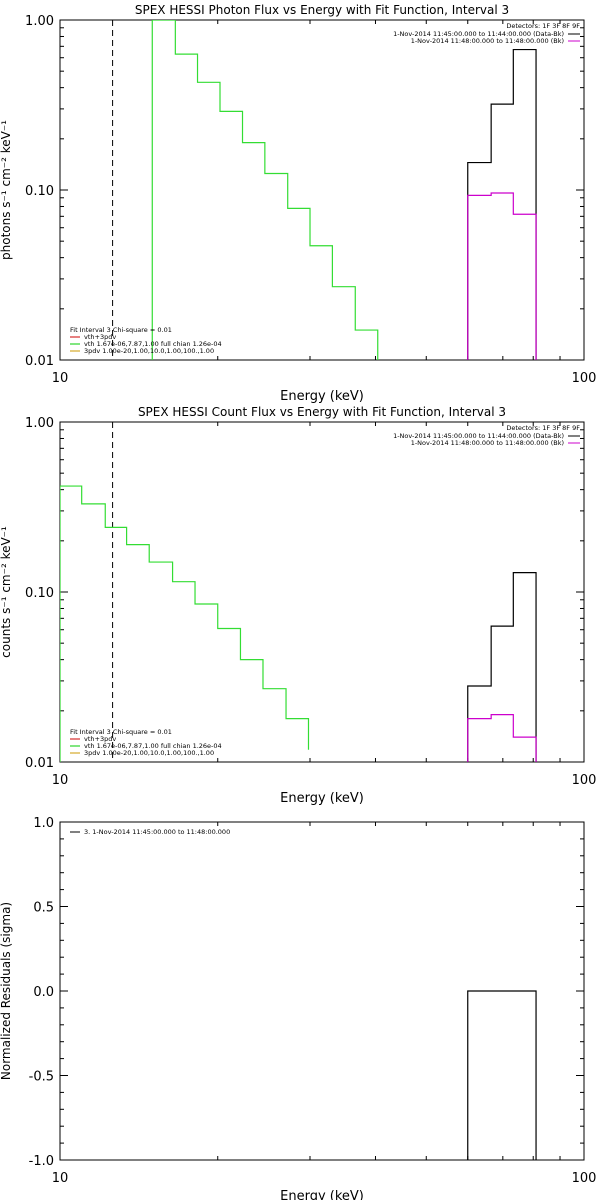 Image resolution: width=600 pixels, height=1200 pixels. What do you see at coordinates (6, 991) in the screenshot?
I see `y-axis-label: Normalized Residuals (sigma)` at bounding box center [6, 991].